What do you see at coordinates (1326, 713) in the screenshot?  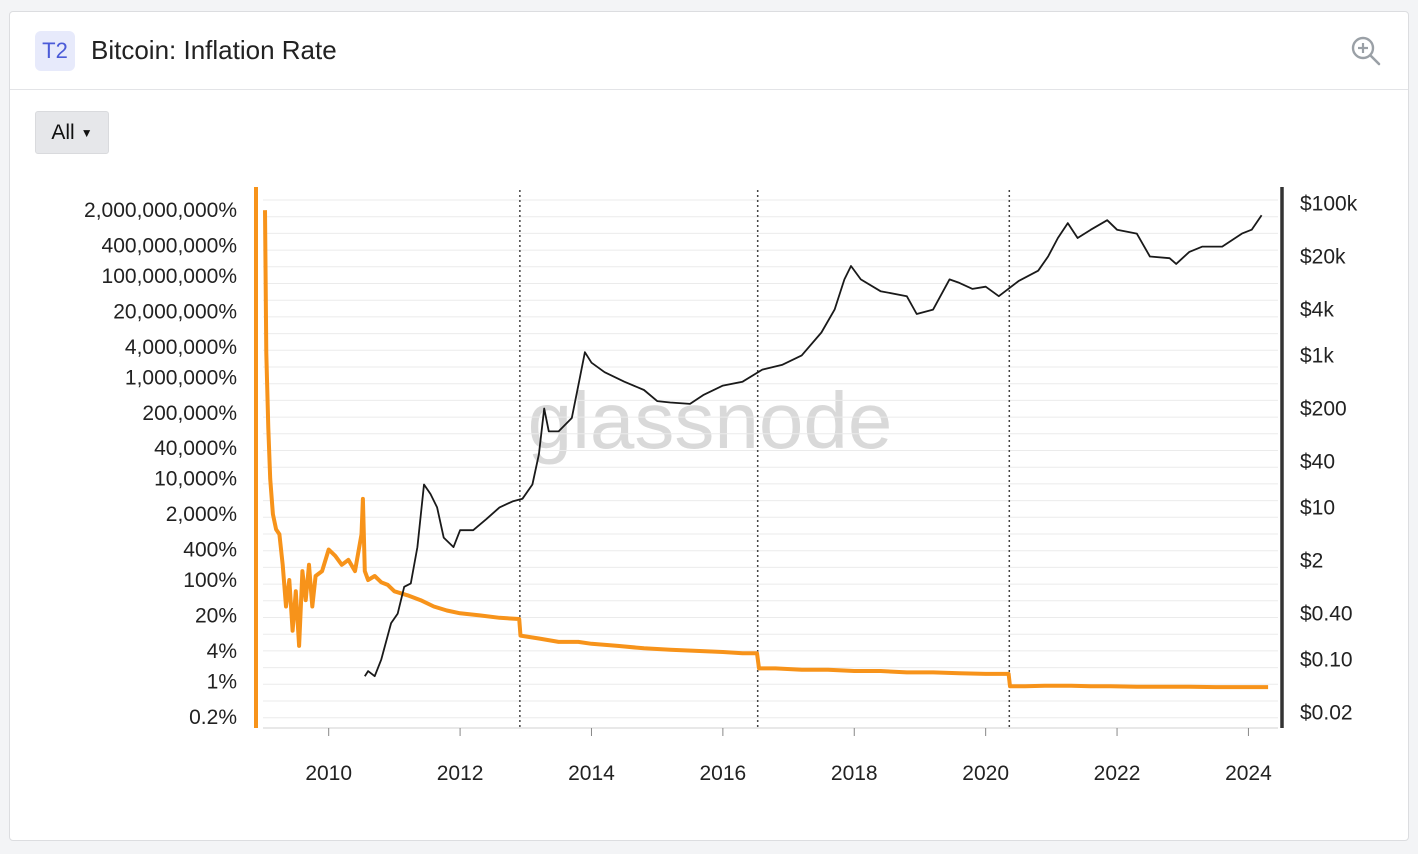 I see `y-right-tick-label: $0.02` at bounding box center [1326, 713].